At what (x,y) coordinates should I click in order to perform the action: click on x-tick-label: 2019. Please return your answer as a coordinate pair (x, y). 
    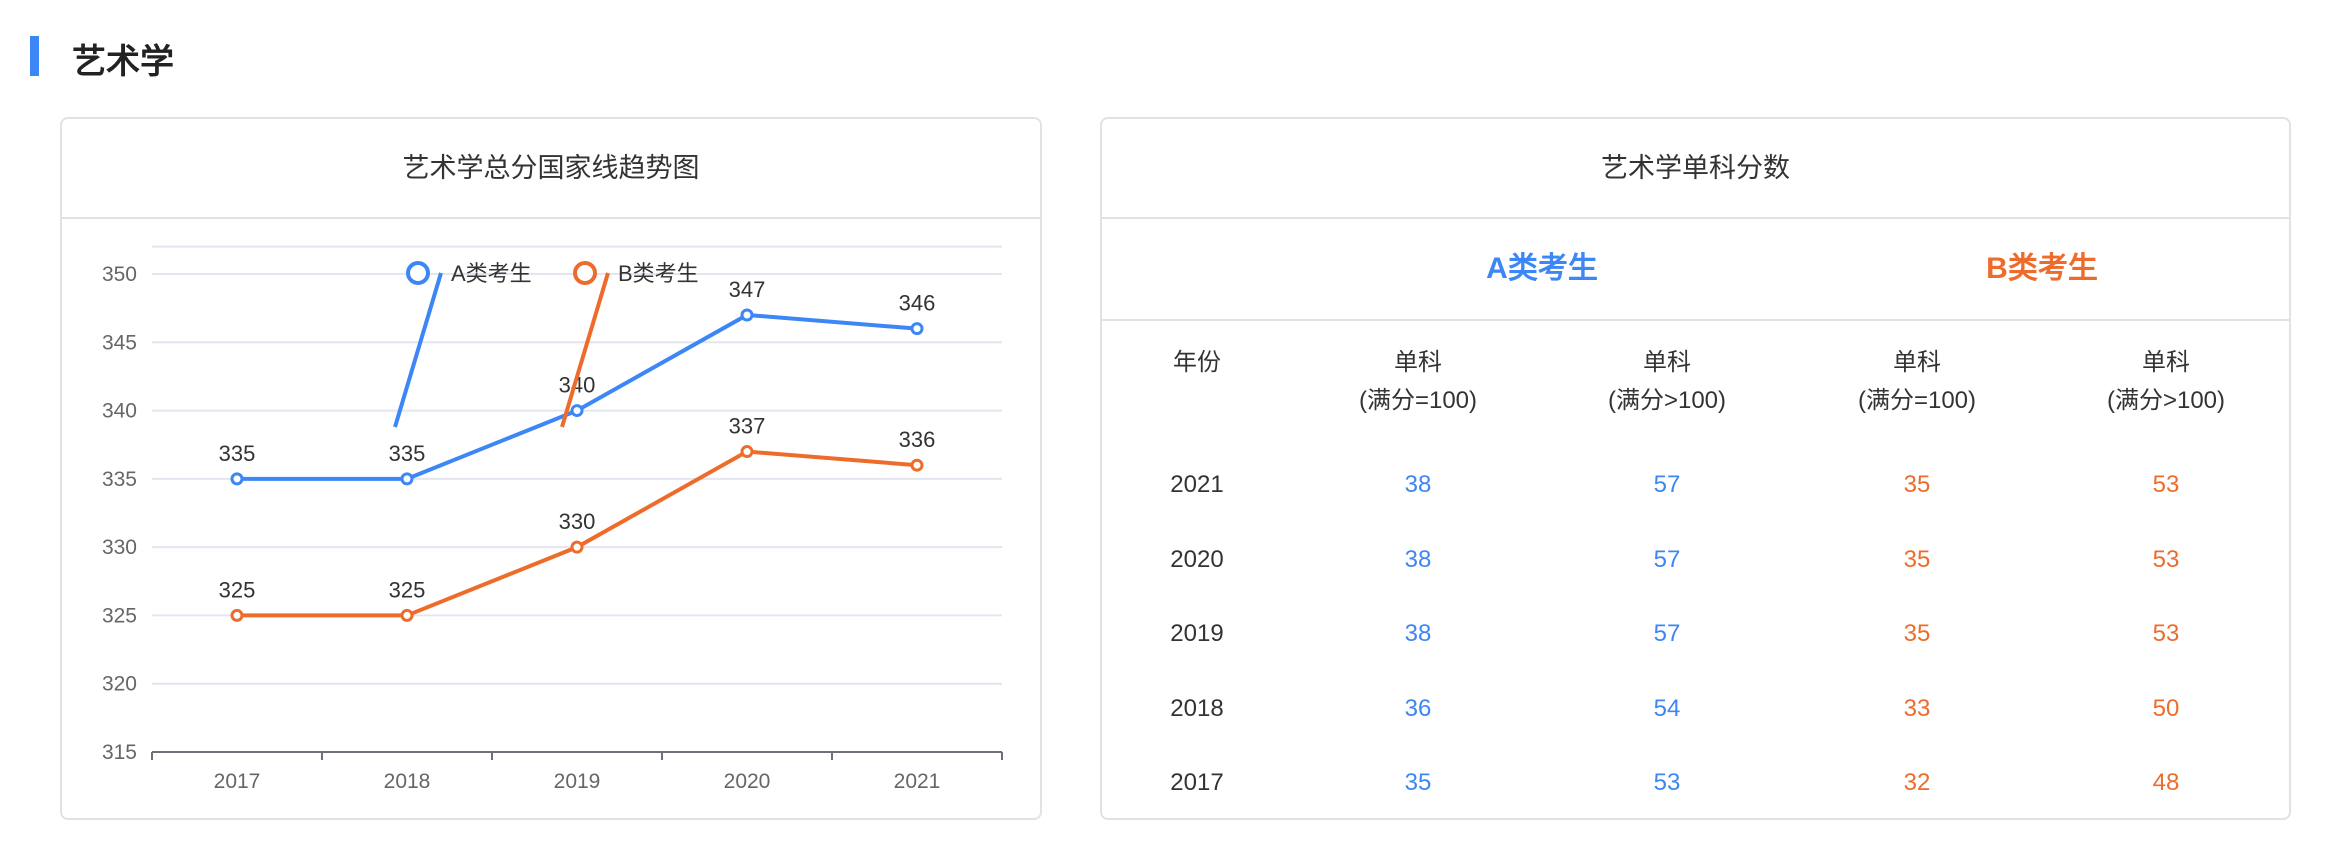
    Looking at the image, I should click on (577, 781).